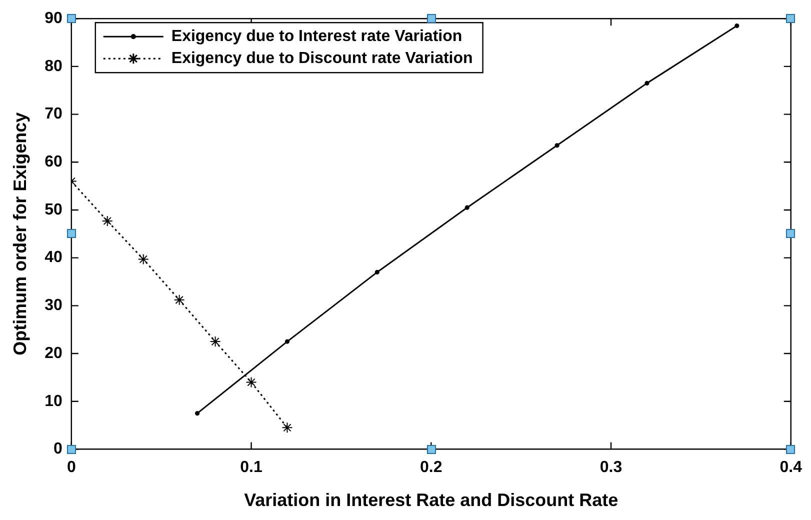  I want to click on x-tick-label: 0.4, so click(791, 467).